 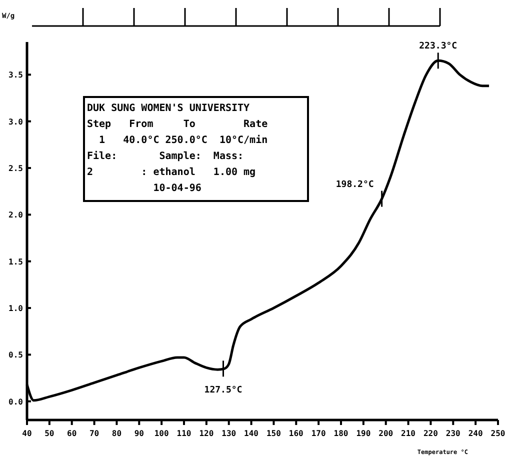 I want to click on y-tick-label: 0.5, so click(x=16, y=355).